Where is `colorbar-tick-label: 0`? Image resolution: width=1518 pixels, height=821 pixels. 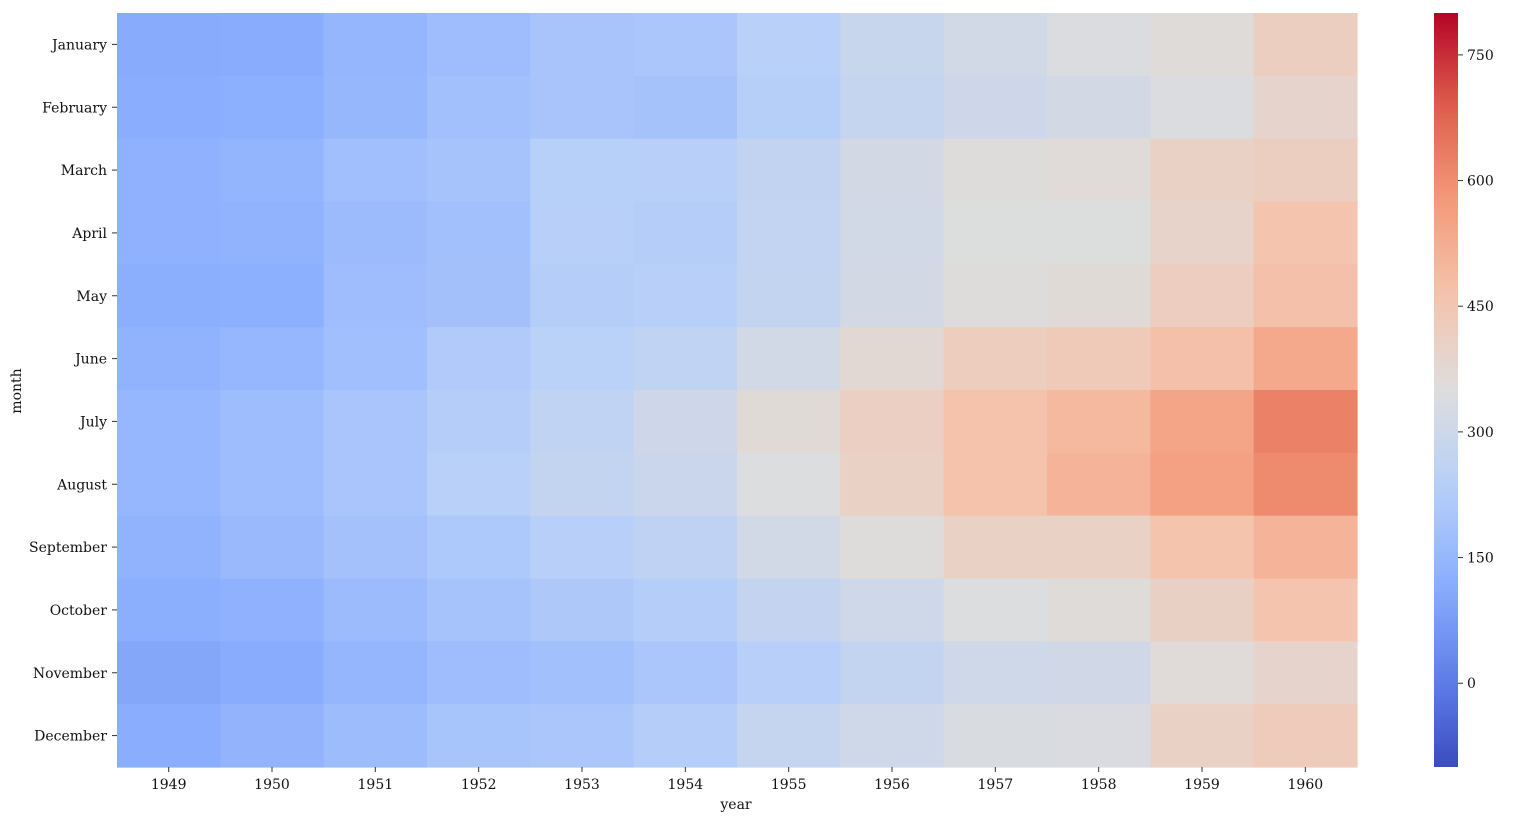
colorbar-tick-label: 0 is located at coordinates (1471, 684).